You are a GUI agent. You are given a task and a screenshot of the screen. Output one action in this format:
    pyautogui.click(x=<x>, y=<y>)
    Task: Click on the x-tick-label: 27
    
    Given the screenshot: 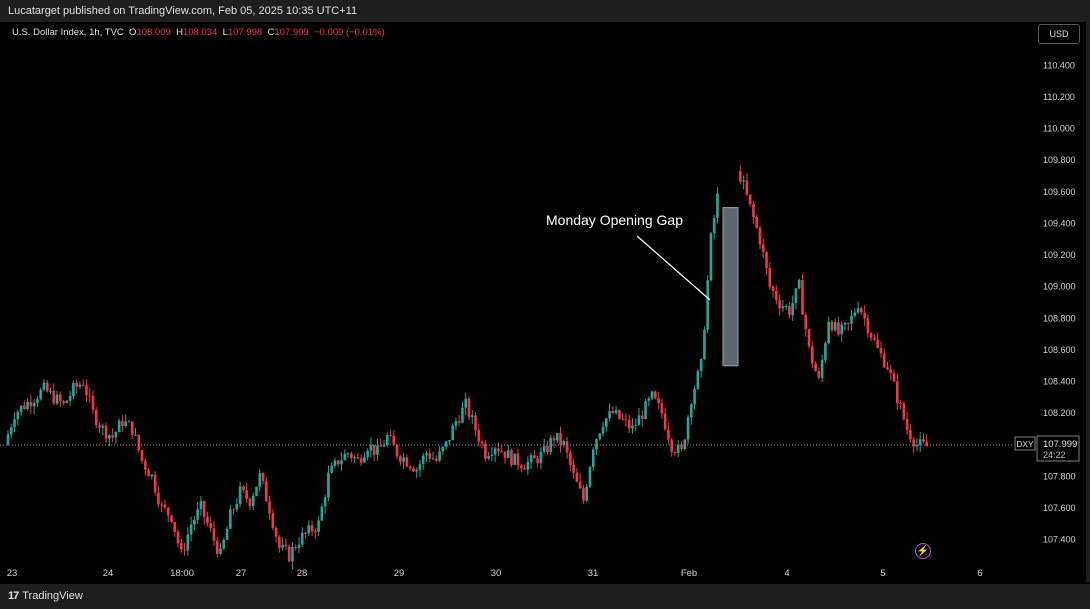 What is the action you would take?
    pyautogui.click(x=241, y=573)
    